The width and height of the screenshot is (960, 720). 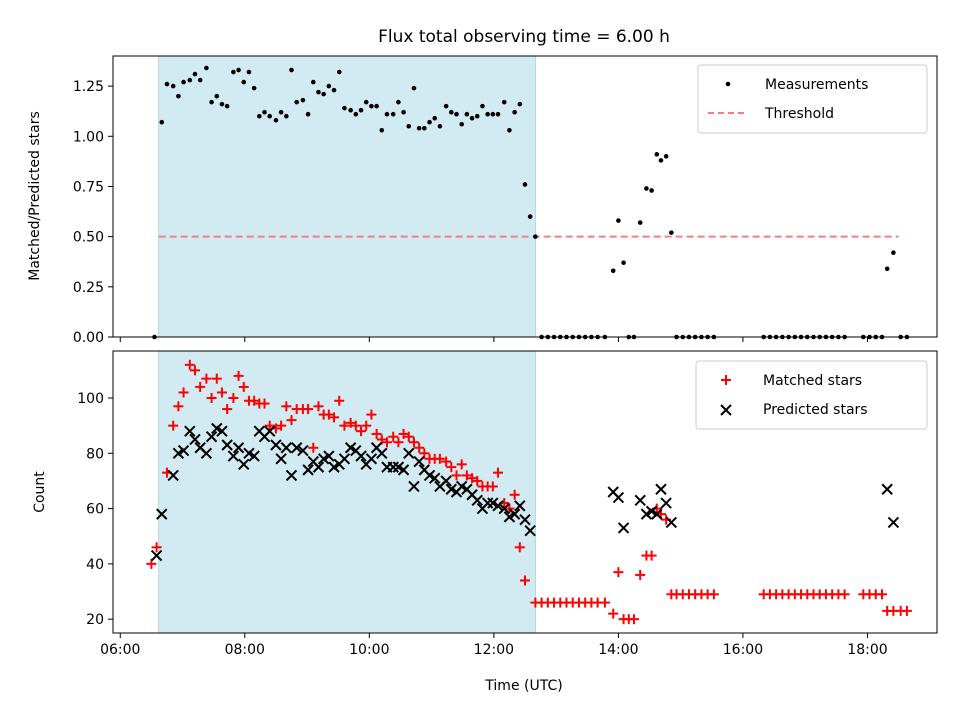 I want to click on top-legend-frame, so click(x=812, y=99).